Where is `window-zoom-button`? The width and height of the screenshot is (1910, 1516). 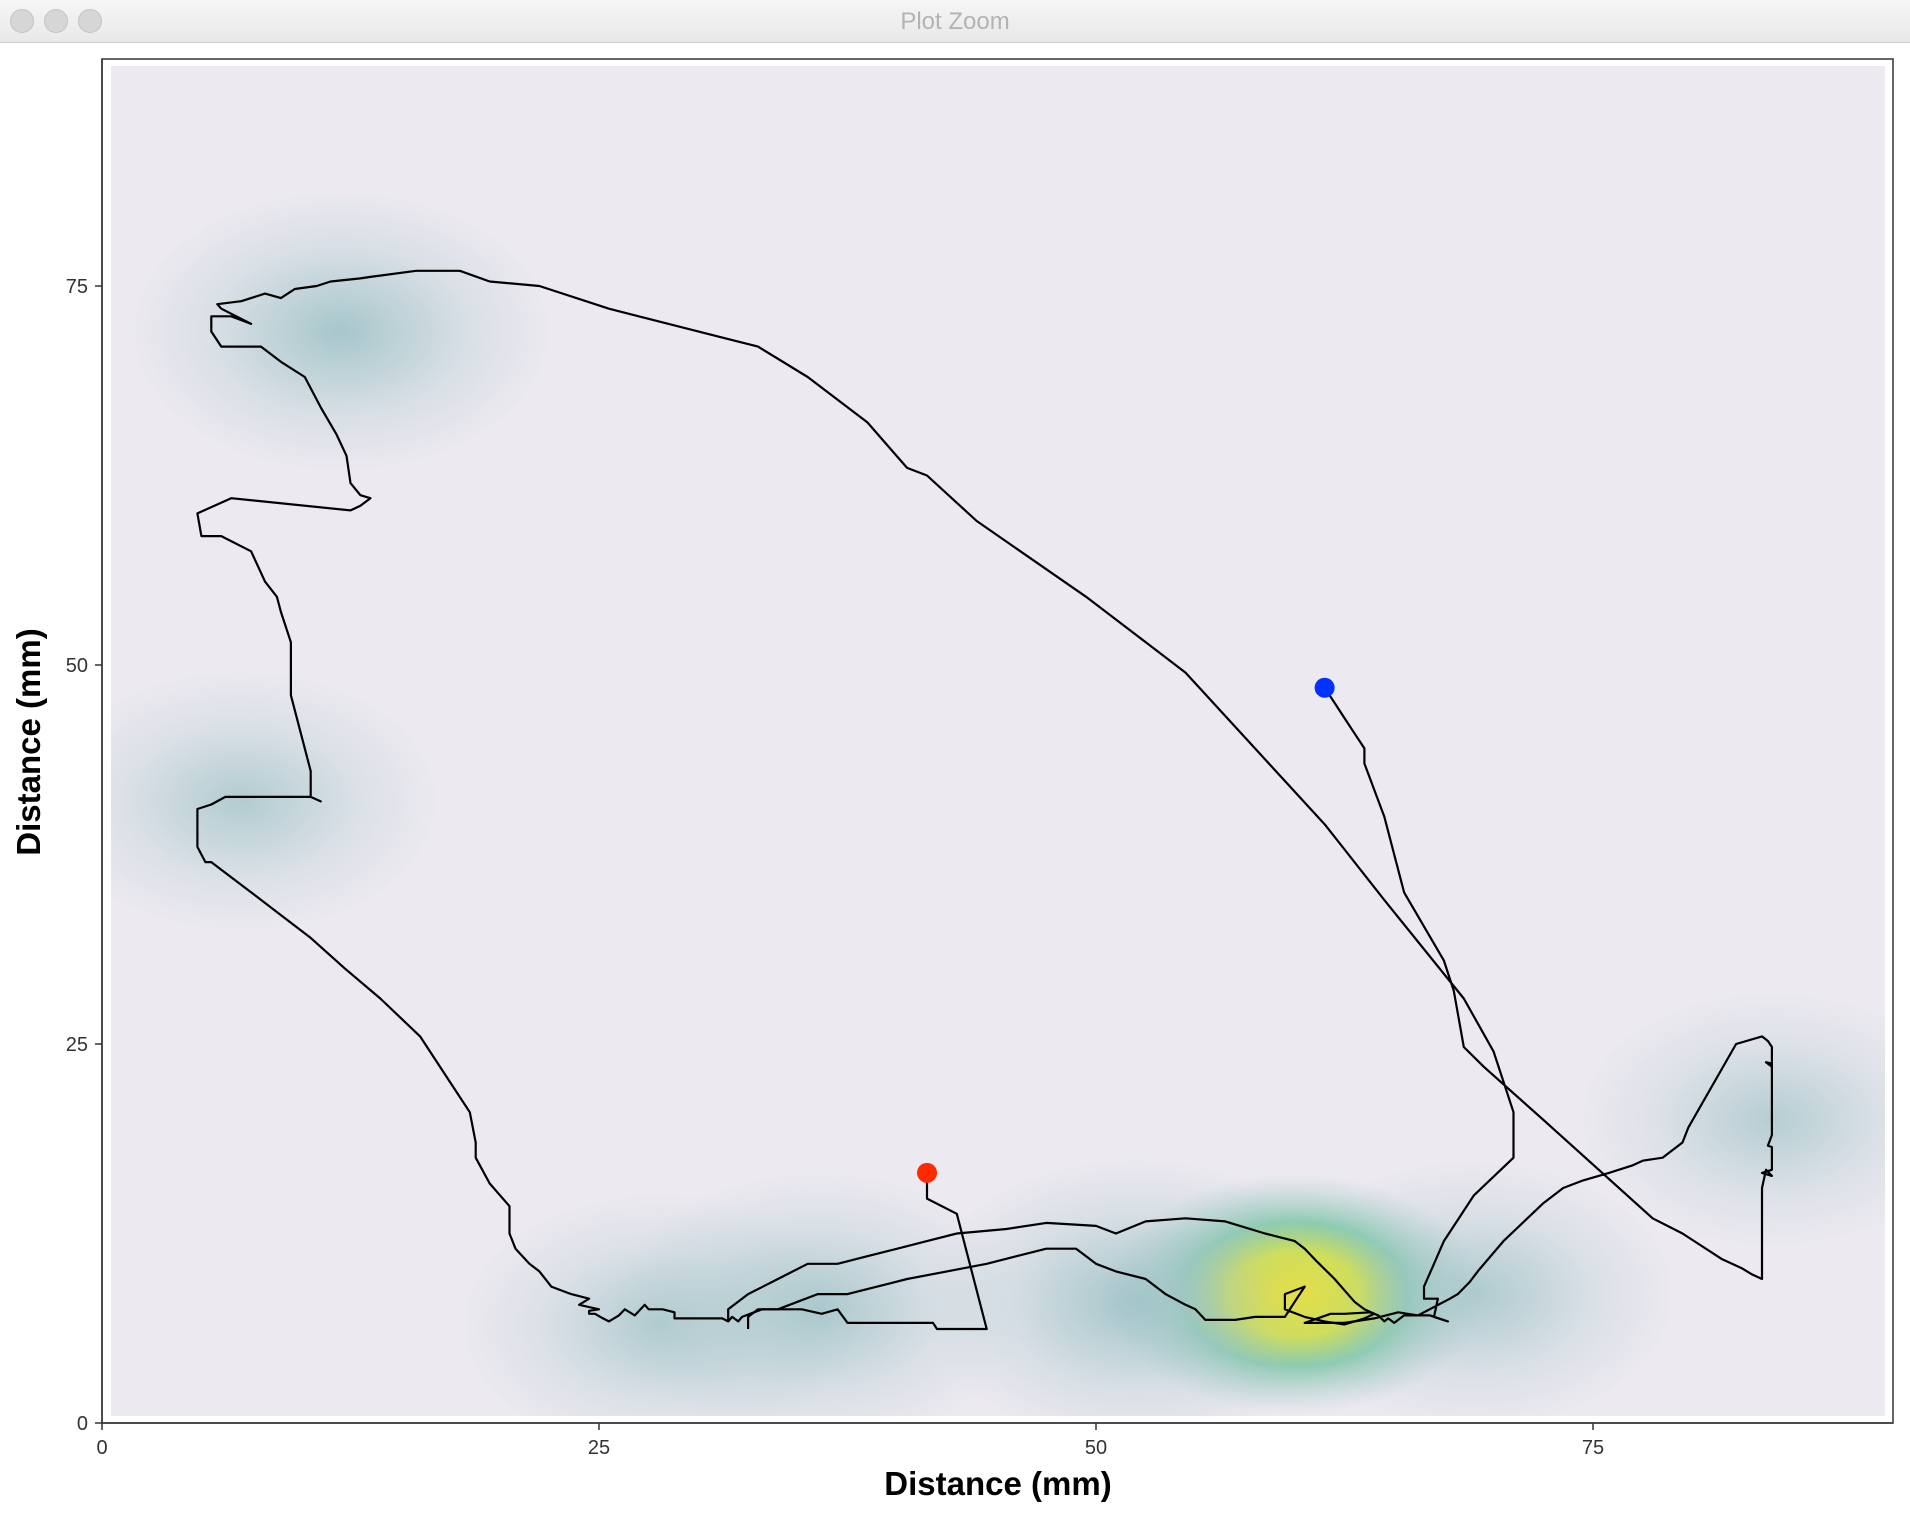
window-zoom-button is located at coordinates (90, 21).